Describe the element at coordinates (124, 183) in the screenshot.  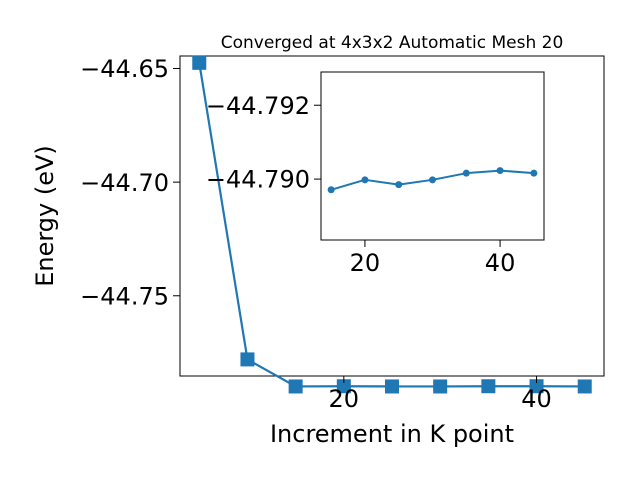
I see `main-y-tick-label: −44.70` at that location.